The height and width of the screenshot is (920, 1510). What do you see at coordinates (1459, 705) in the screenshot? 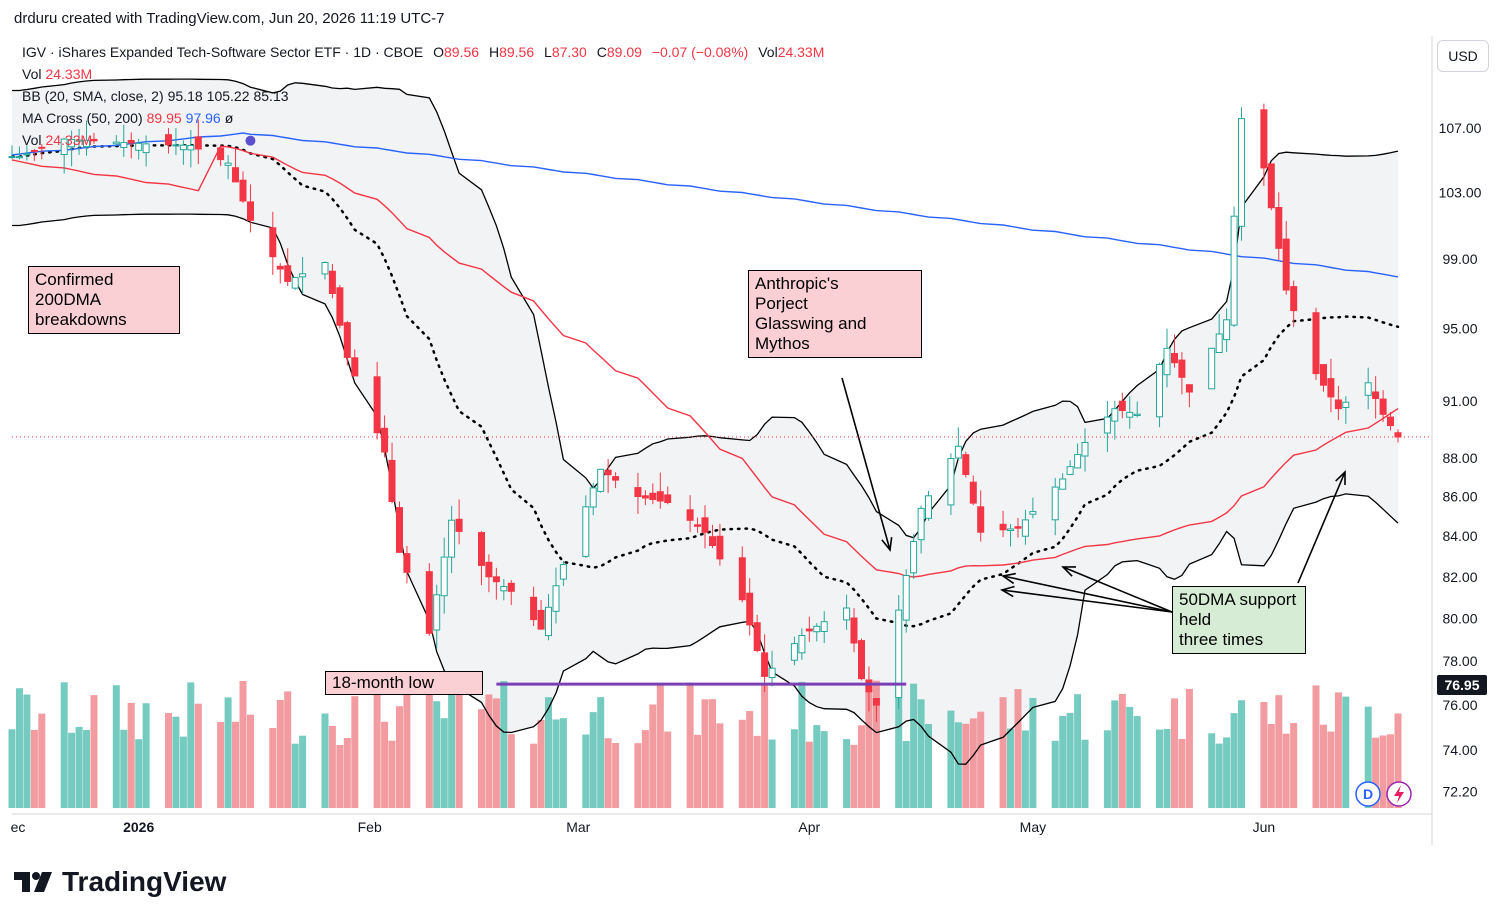
I see `price-tick-label: 76.00` at bounding box center [1459, 705].